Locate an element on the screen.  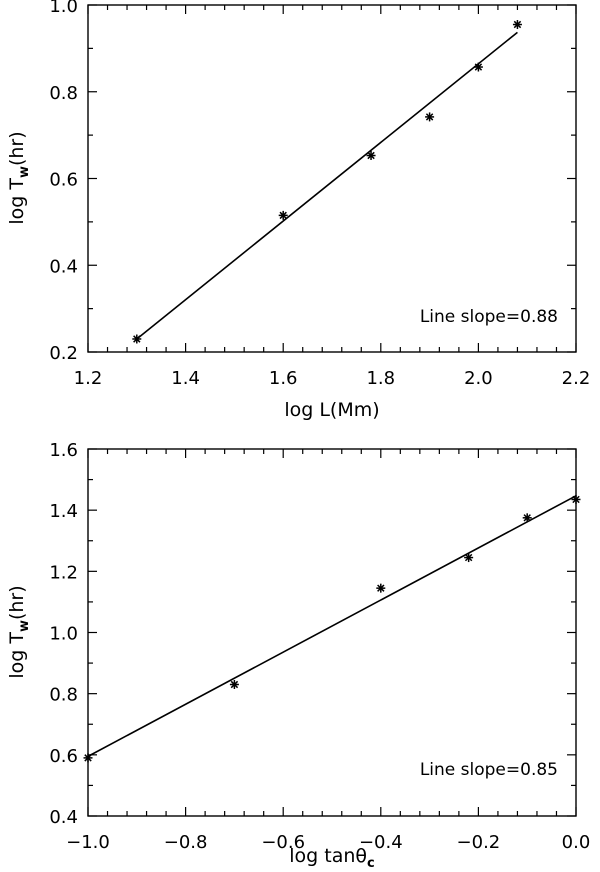
x-tick-label-top: 1.8 is located at coordinates (380, 378).